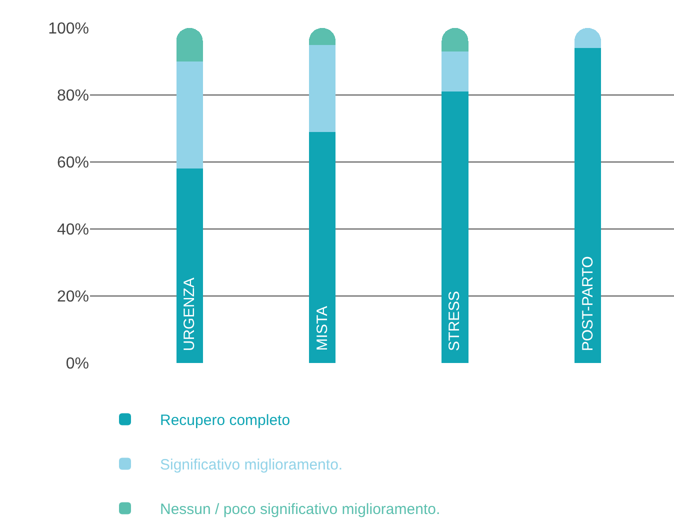 The width and height of the screenshot is (674, 525). I want to click on legend-label: Nessun / poco significativo miglioramento., so click(300, 509).